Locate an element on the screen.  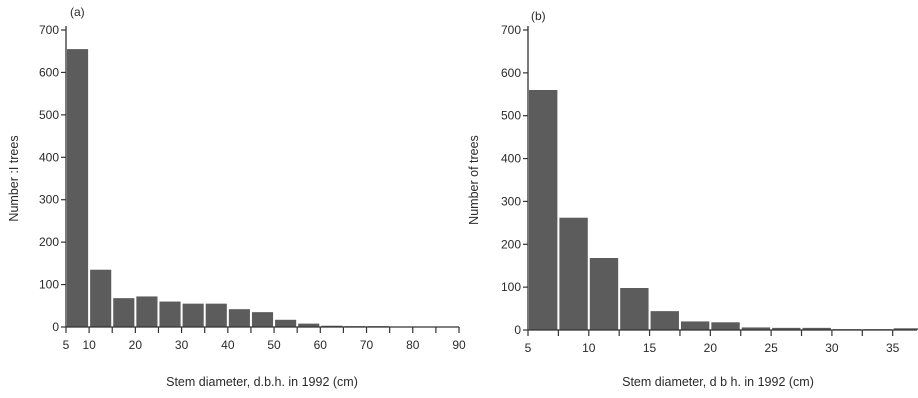
x-tick-label: 15 is located at coordinates (650, 348).